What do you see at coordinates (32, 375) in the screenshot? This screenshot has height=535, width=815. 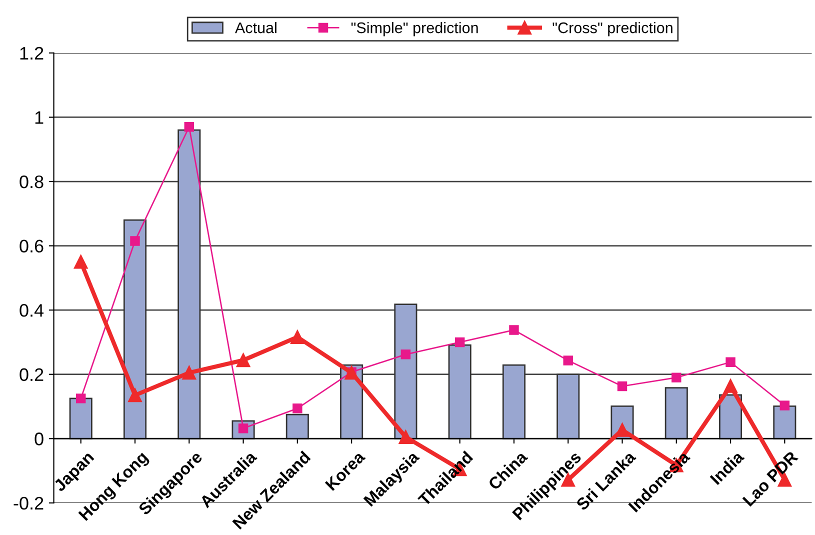 I see `y-tick-label: 0.2` at bounding box center [32, 375].